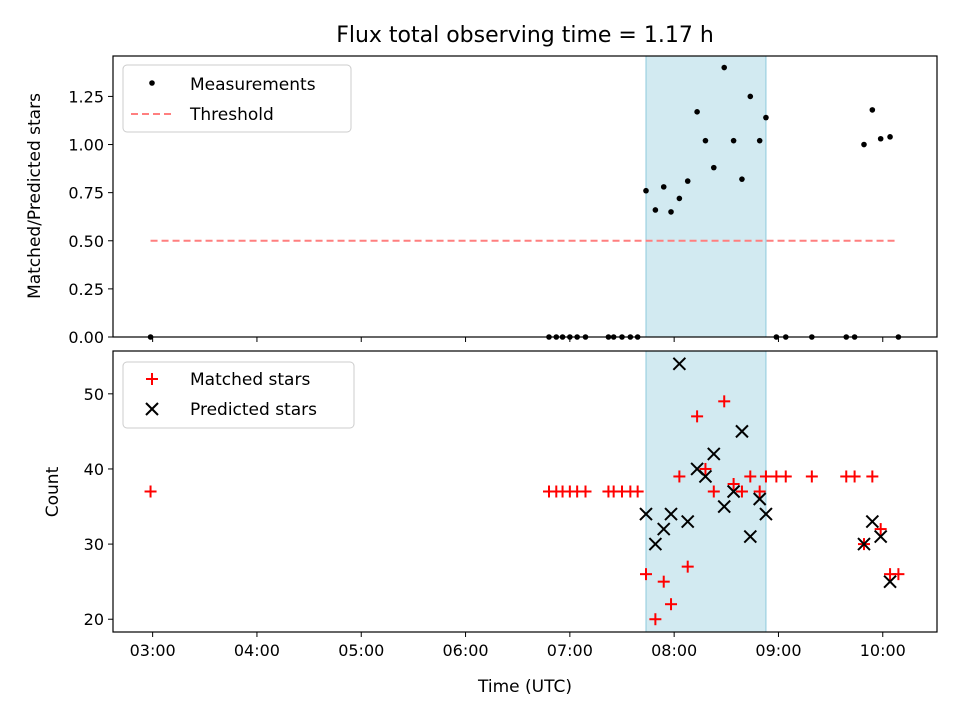 The height and width of the screenshot is (720, 960). Describe the element at coordinates (153, 650) in the screenshot. I see `bottom-x-tick-label: 03:00` at that location.